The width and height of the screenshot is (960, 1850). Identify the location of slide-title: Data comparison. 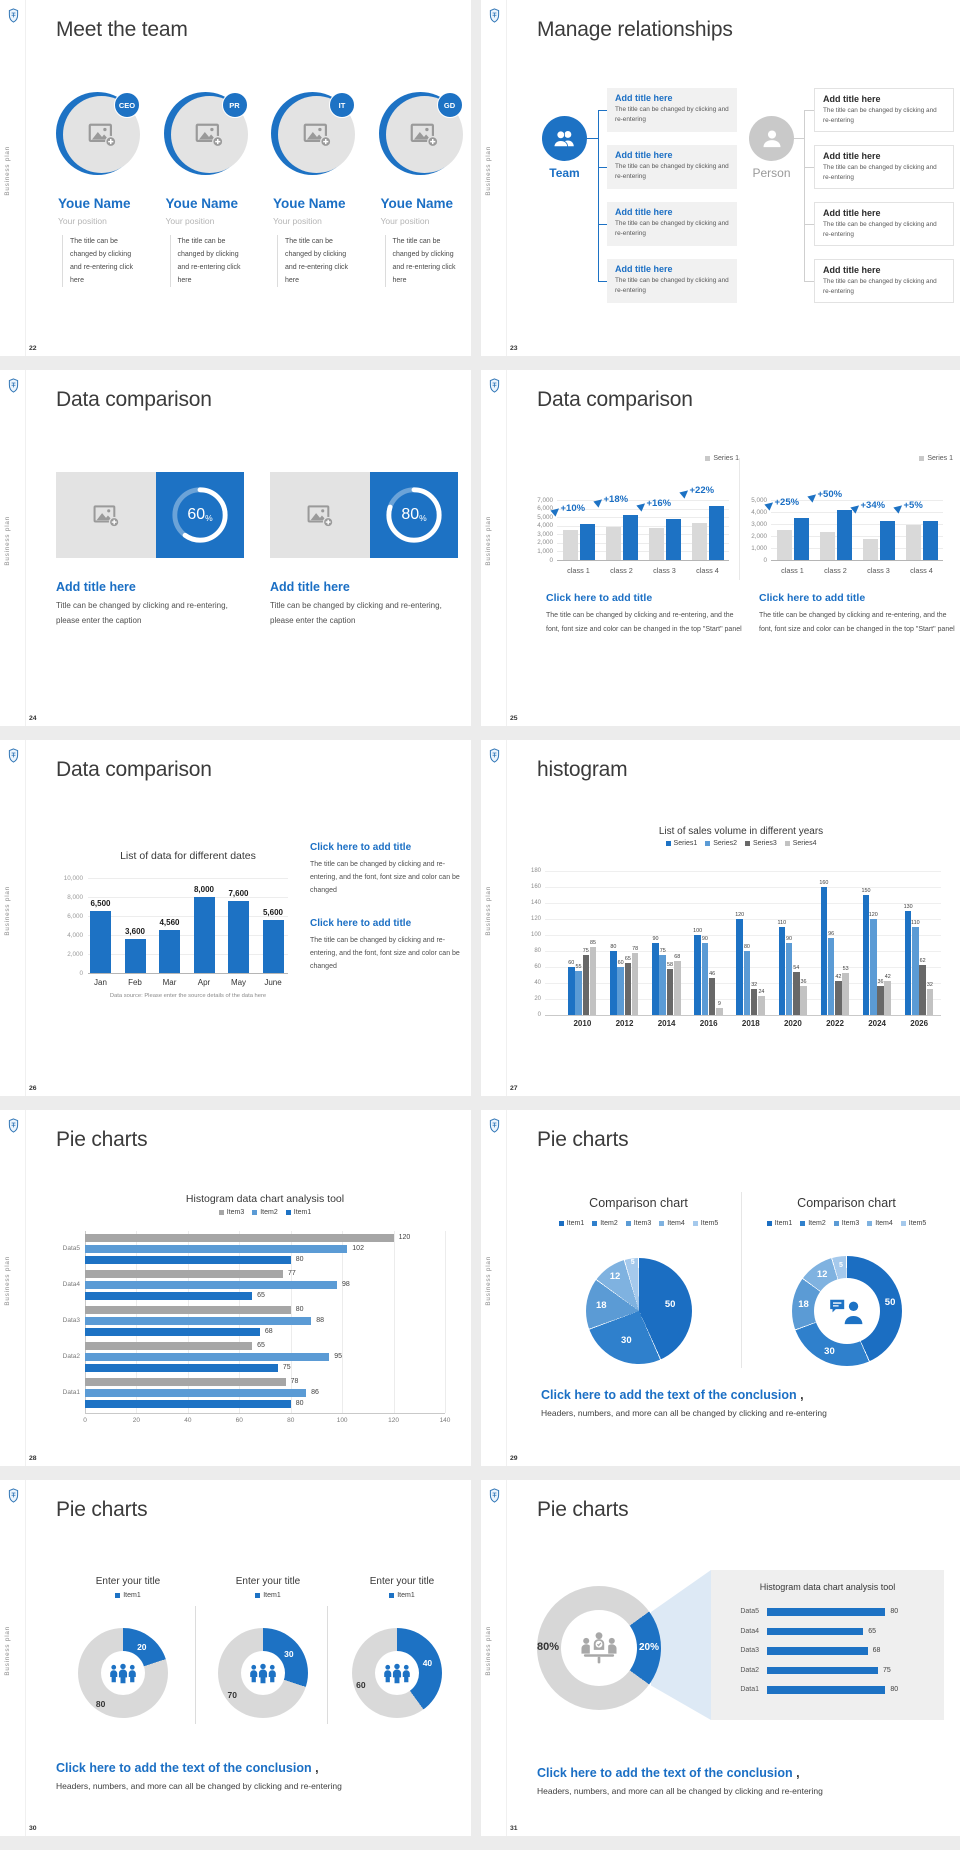
(134, 399).